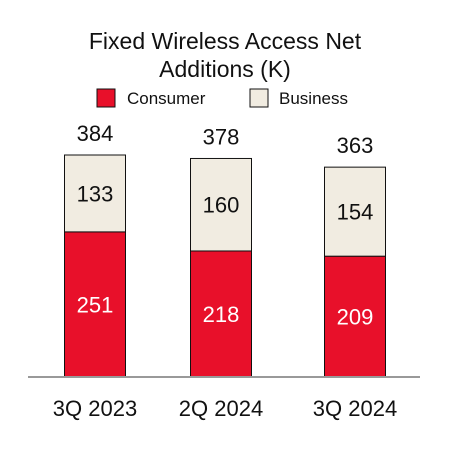 The image size is (450, 450). Describe the element at coordinates (259, 98) in the screenshot. I see `legend-swatch-business` at that location.